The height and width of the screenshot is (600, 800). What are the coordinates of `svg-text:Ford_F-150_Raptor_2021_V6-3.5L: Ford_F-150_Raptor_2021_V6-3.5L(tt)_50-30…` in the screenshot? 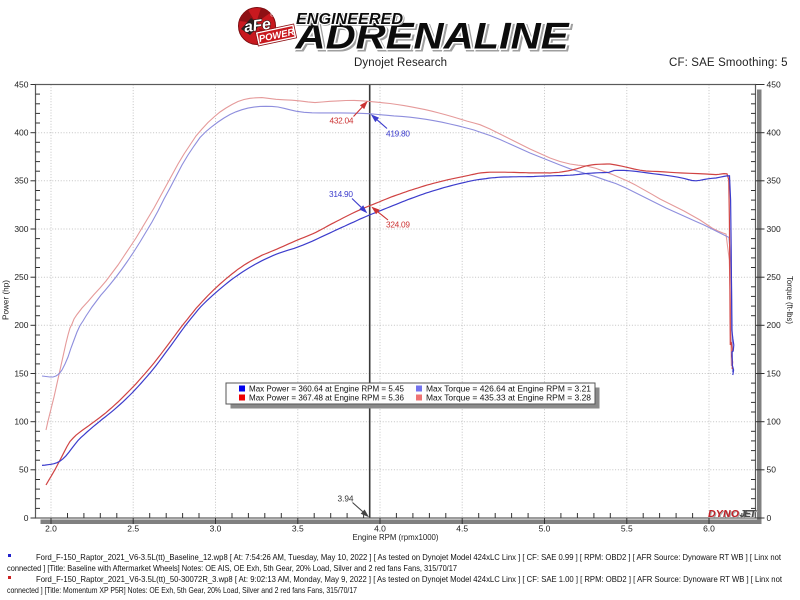 It's located at (409, 579).